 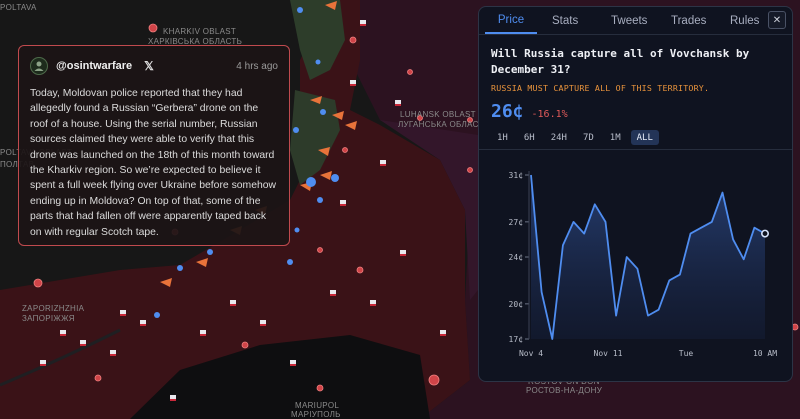 What do you see at coordinates (511, 20) in the screenshot?
I see `tab-price: Price` at bounding box center [511, 20].